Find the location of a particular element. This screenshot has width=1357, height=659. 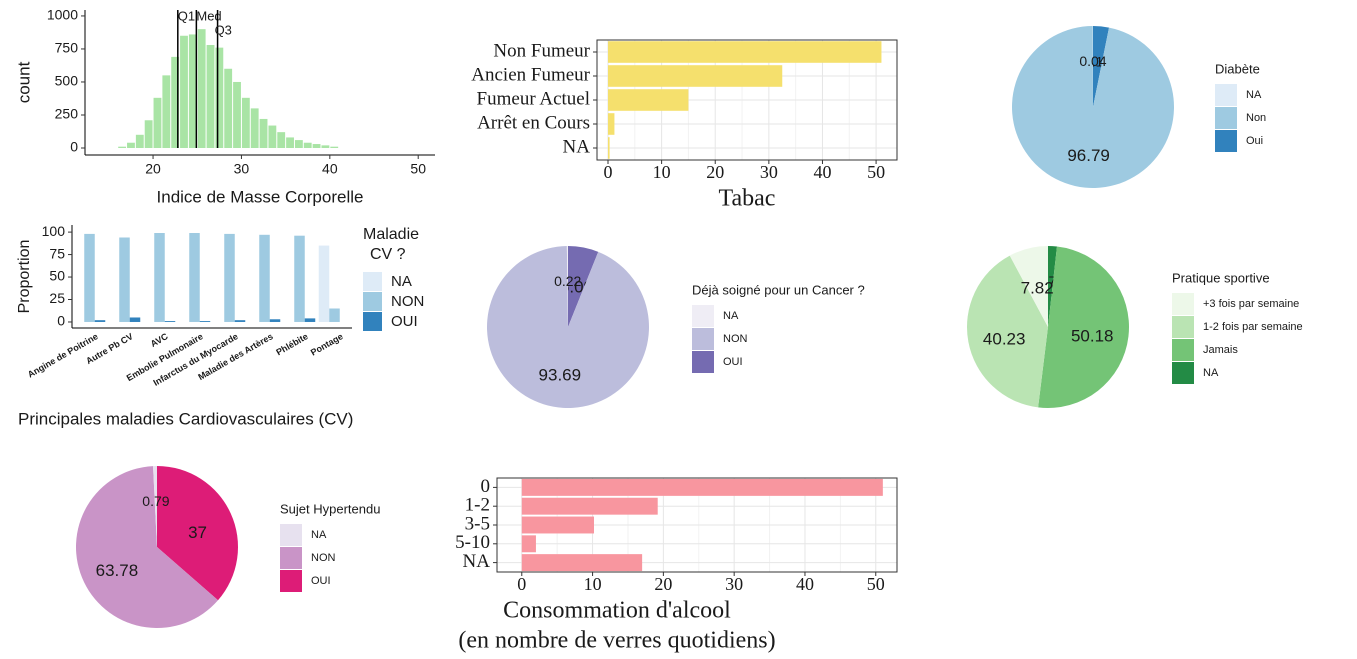

x-tick-label: Phlébite is located at coordinates (291, 344).